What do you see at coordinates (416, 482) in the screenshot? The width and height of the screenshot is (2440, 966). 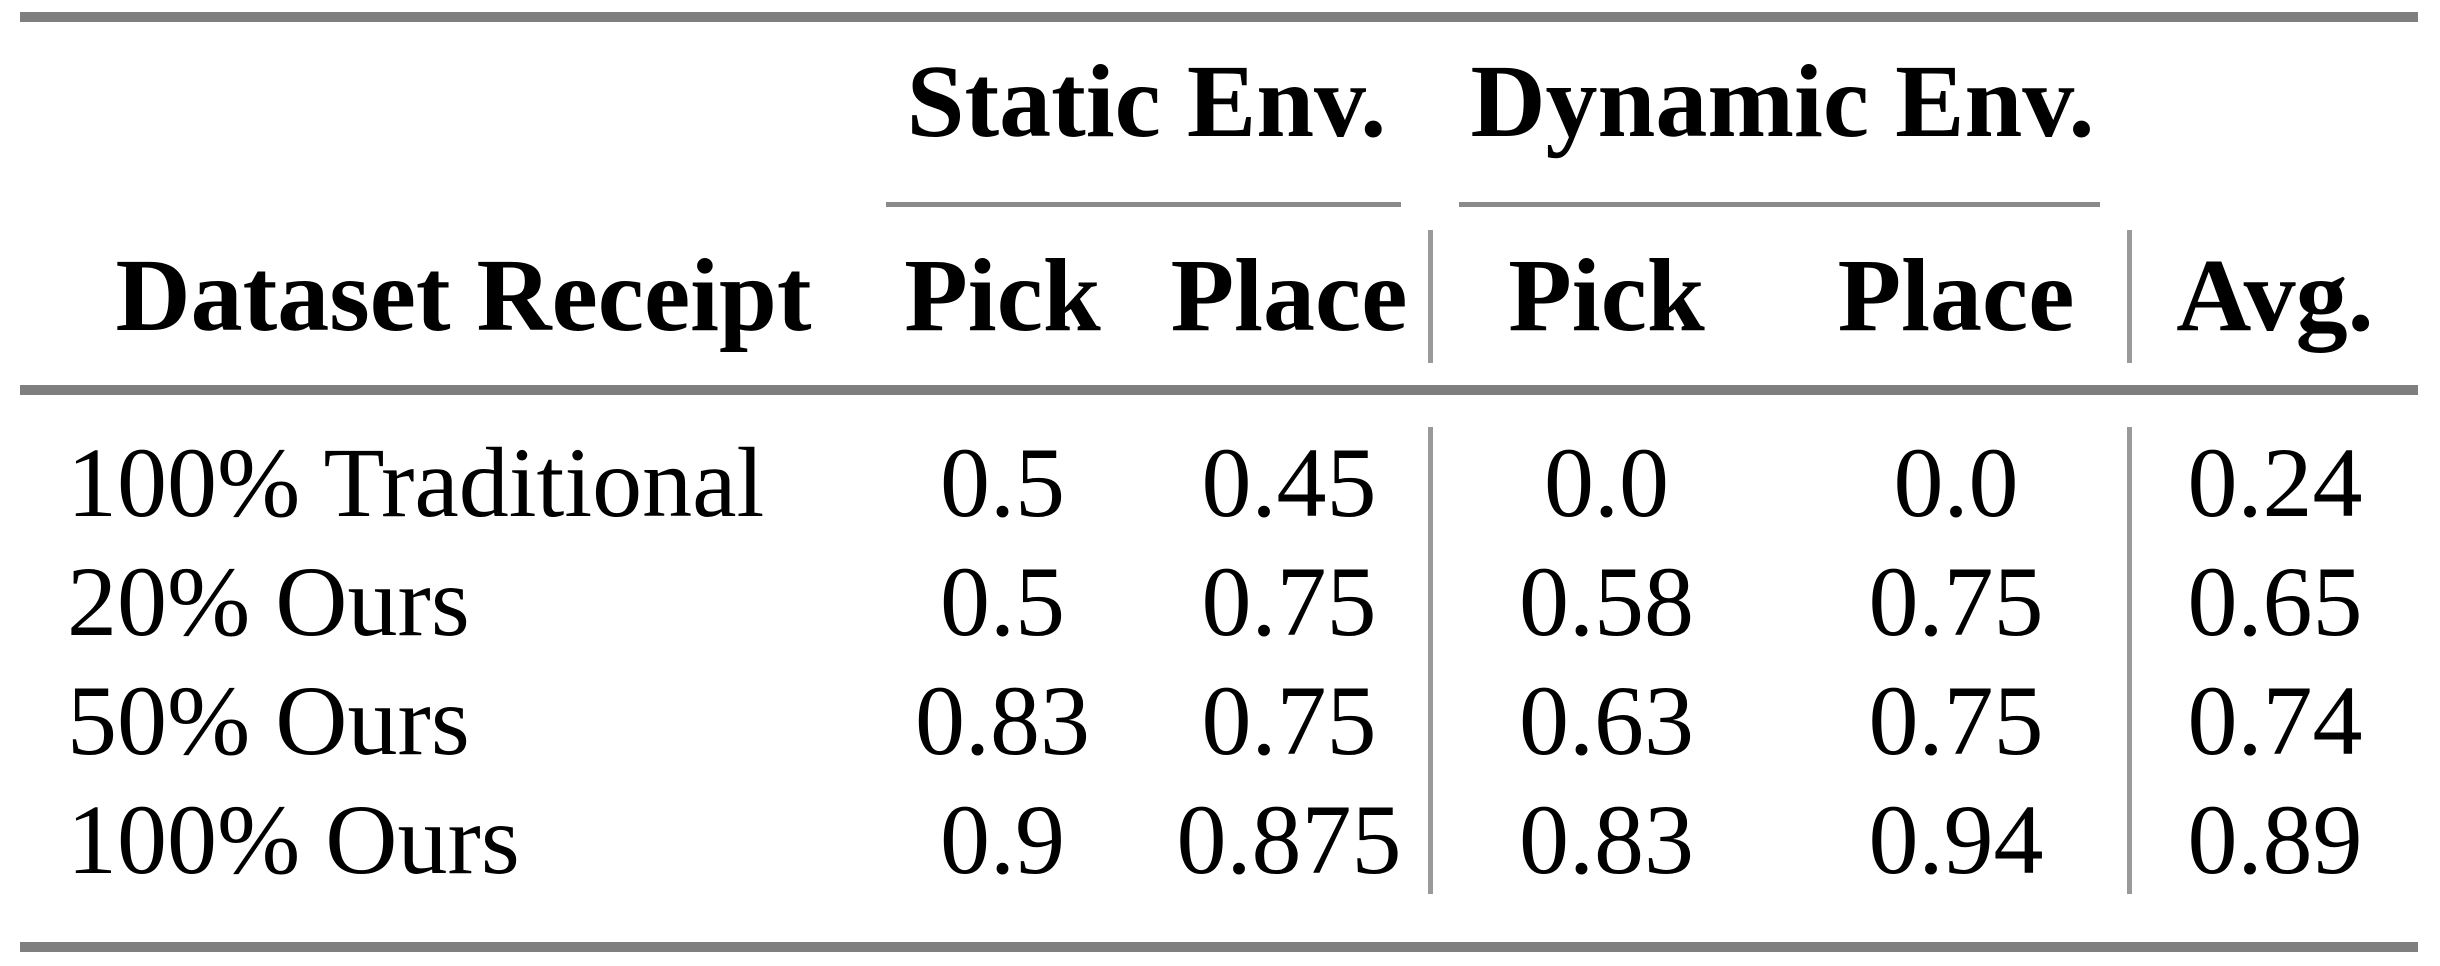 I see `row-label: 100% Traditional` at bounding box center [416, 482].